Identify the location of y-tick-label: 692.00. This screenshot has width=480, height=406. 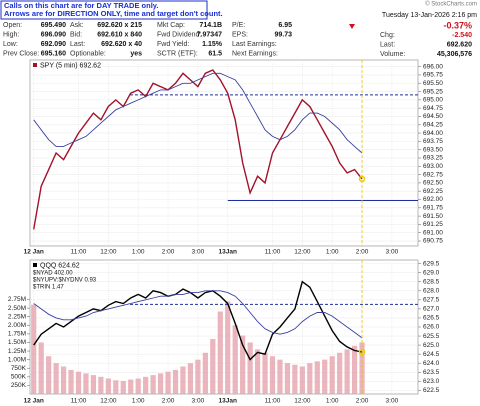
(433, 199).